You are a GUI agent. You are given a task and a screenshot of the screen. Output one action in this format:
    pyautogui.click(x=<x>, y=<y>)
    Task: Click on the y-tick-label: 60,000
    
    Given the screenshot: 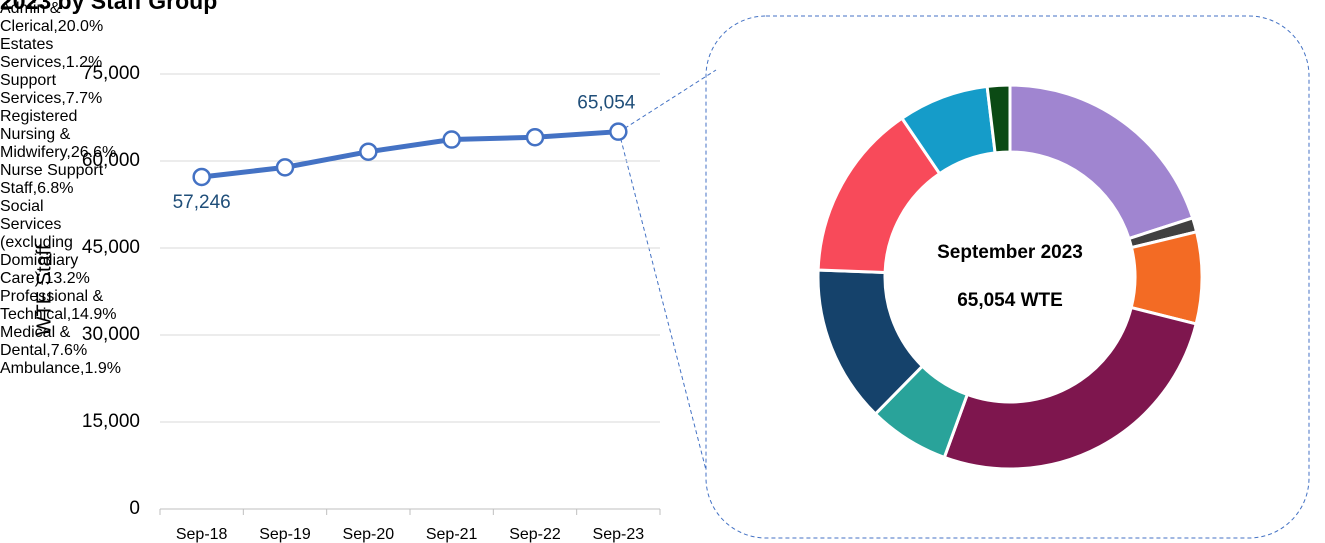 What is the action you would take?
    pyautogui.click(x=111, y=160)
    